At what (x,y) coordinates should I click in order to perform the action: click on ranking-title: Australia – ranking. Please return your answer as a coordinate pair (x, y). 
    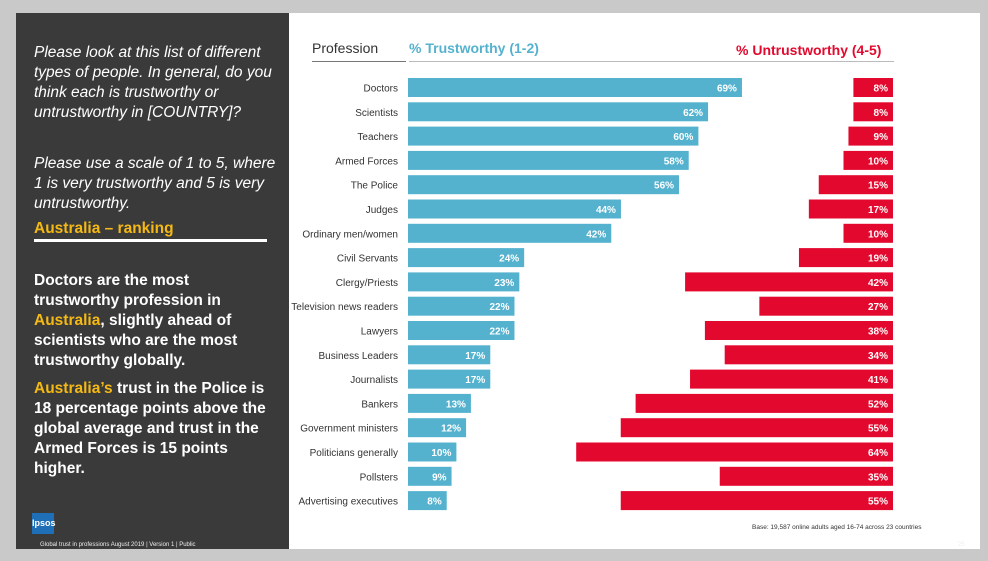
    Looking at the image, I should click on (104, 228).